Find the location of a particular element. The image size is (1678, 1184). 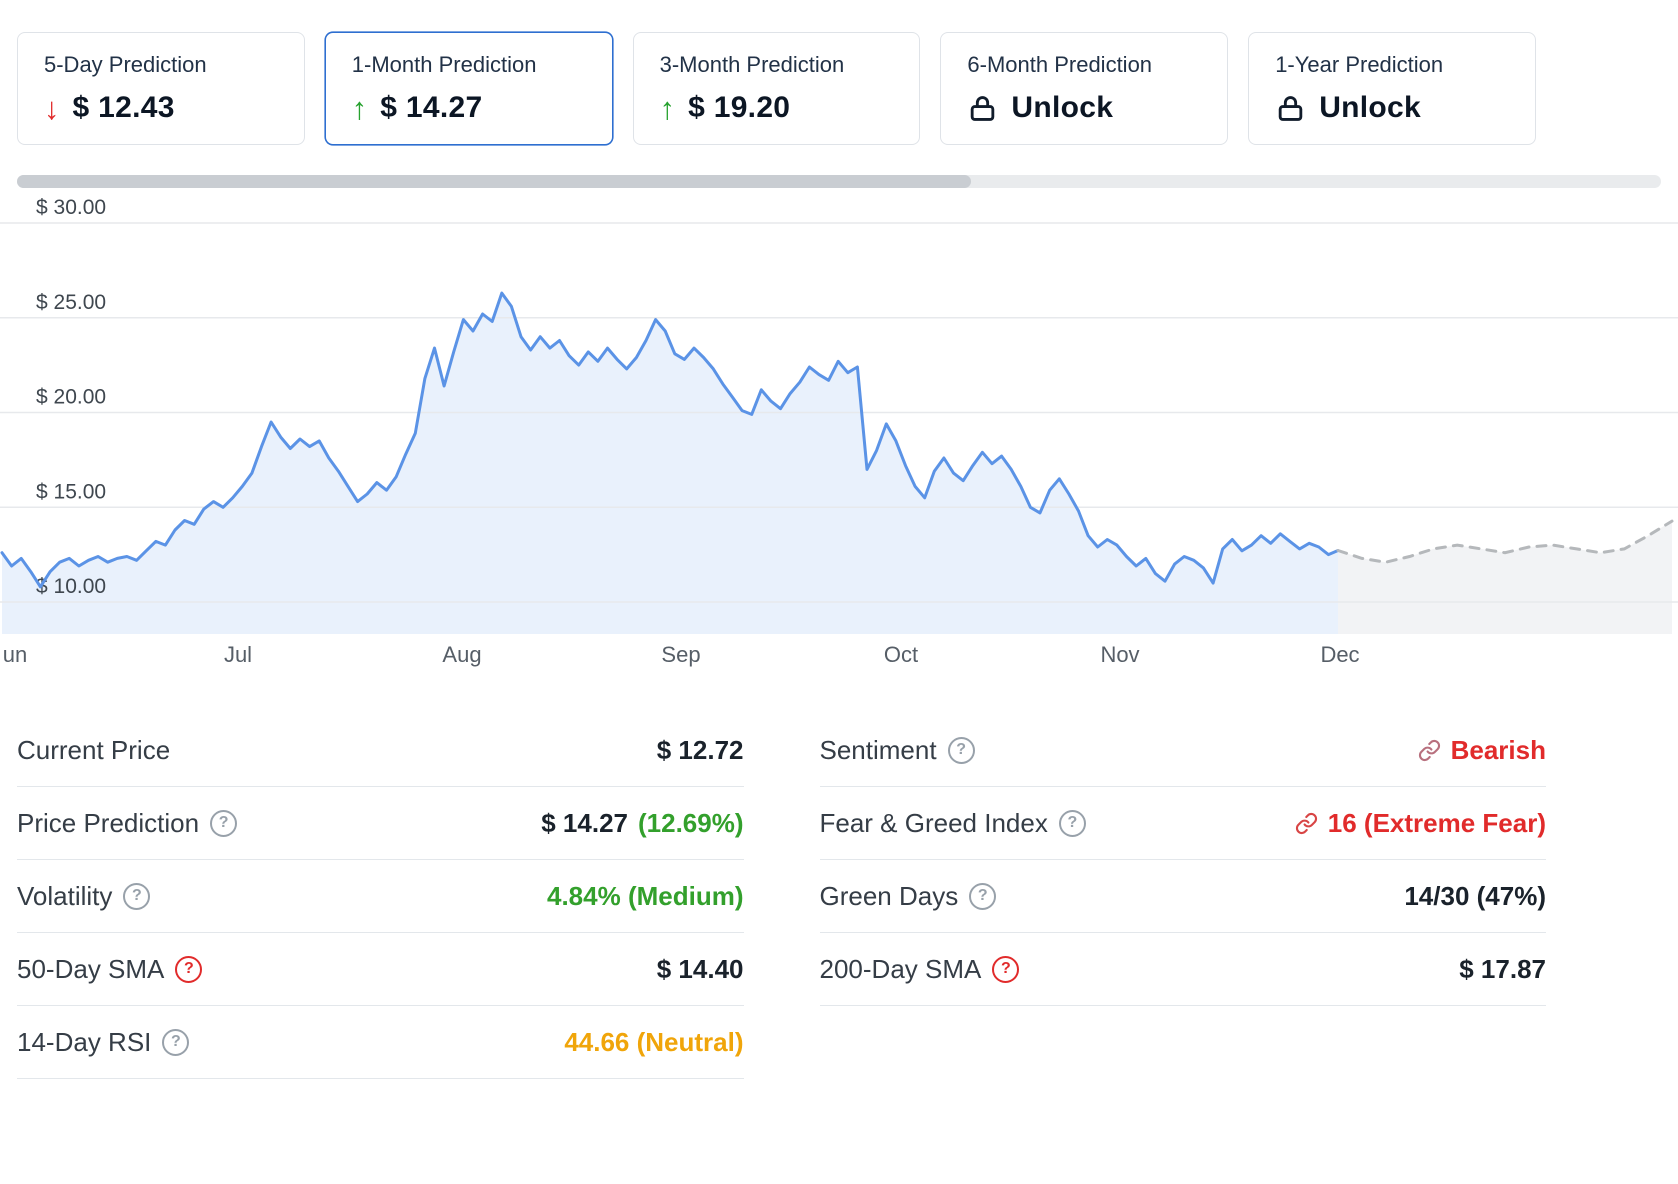

stat-value: $ 14.27 is located at coordinates (584, 822).